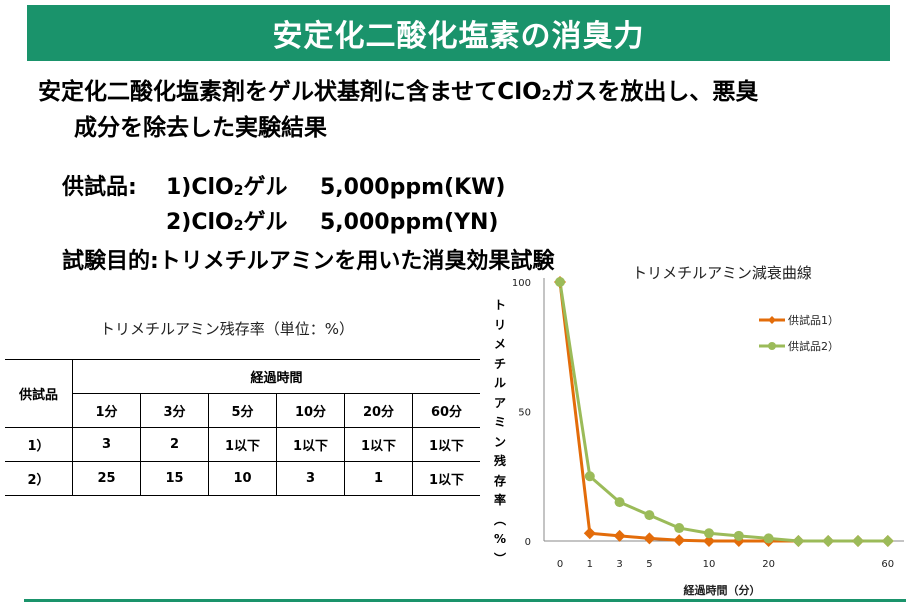 This screenshot has width=910, height=606. I want to click on table-row: 2） 25 15 10 3 1 1以下, so click(242, 478).